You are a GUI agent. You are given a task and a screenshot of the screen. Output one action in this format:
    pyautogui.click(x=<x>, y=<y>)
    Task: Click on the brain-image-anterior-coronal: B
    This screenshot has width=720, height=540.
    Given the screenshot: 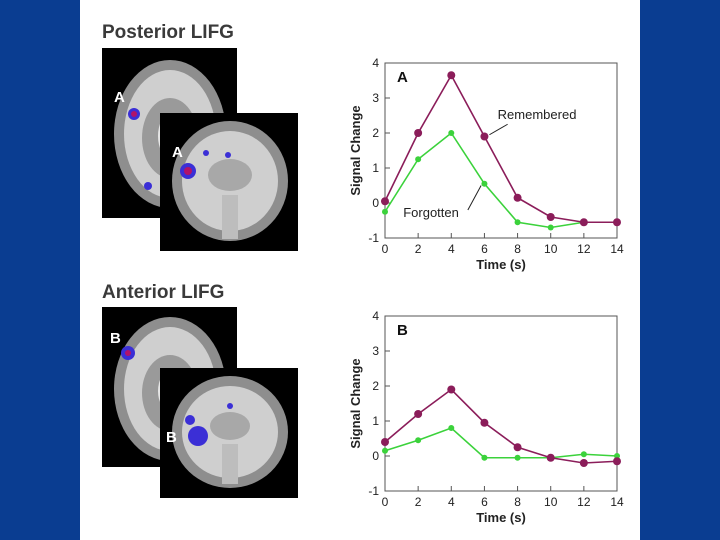 What is the action you would take?
    pyautogui.click(x=229, y=433)
    